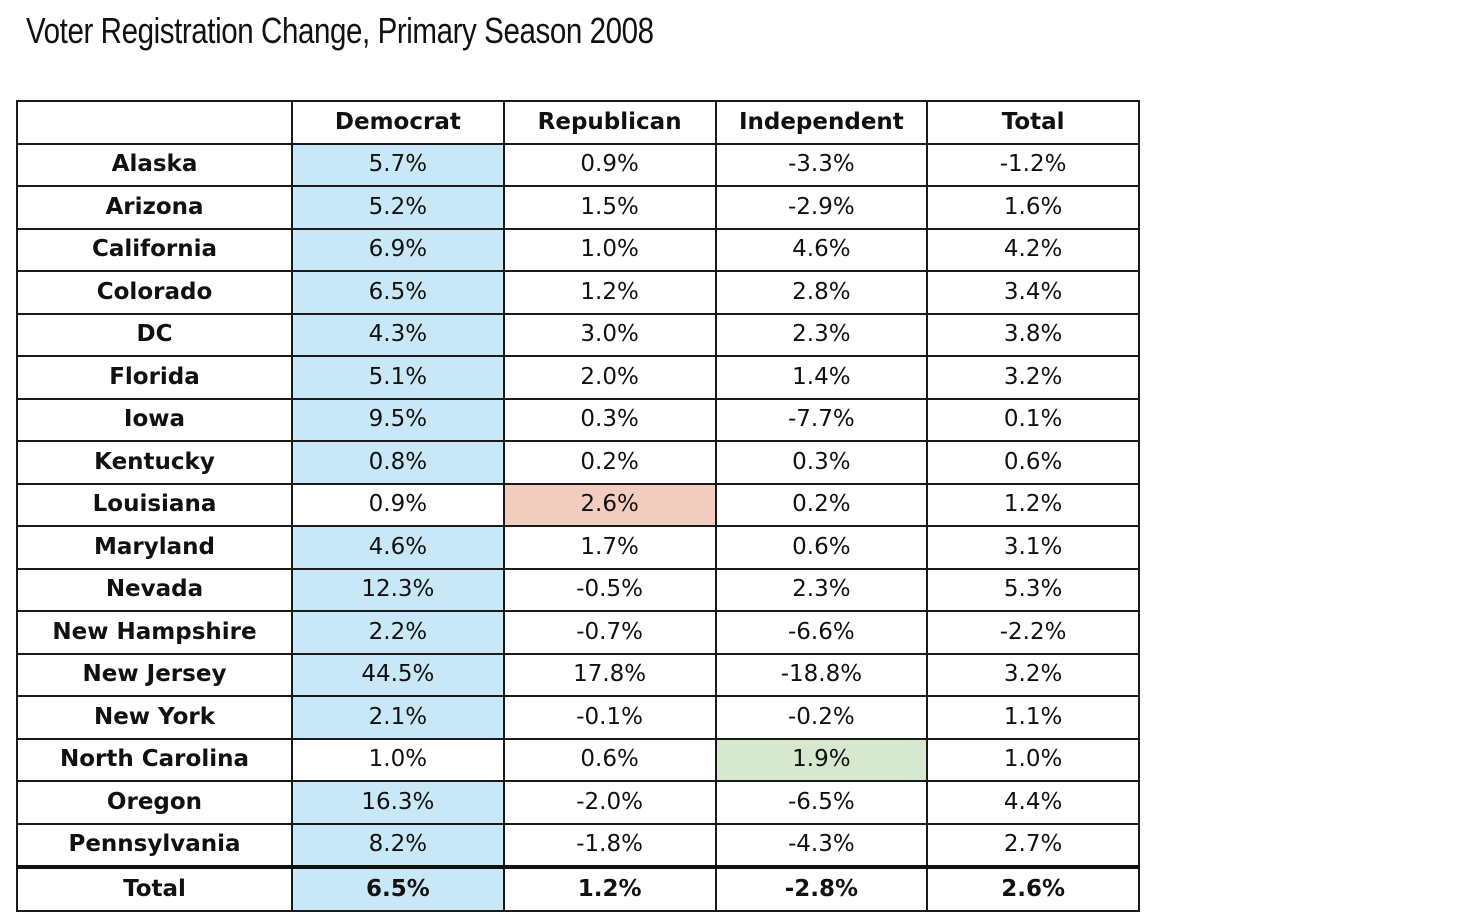 Image resolution: width=1480 pixels, height=919 pixels. I want to click on independent-value-cell: 0.2%, so click(821, 504).